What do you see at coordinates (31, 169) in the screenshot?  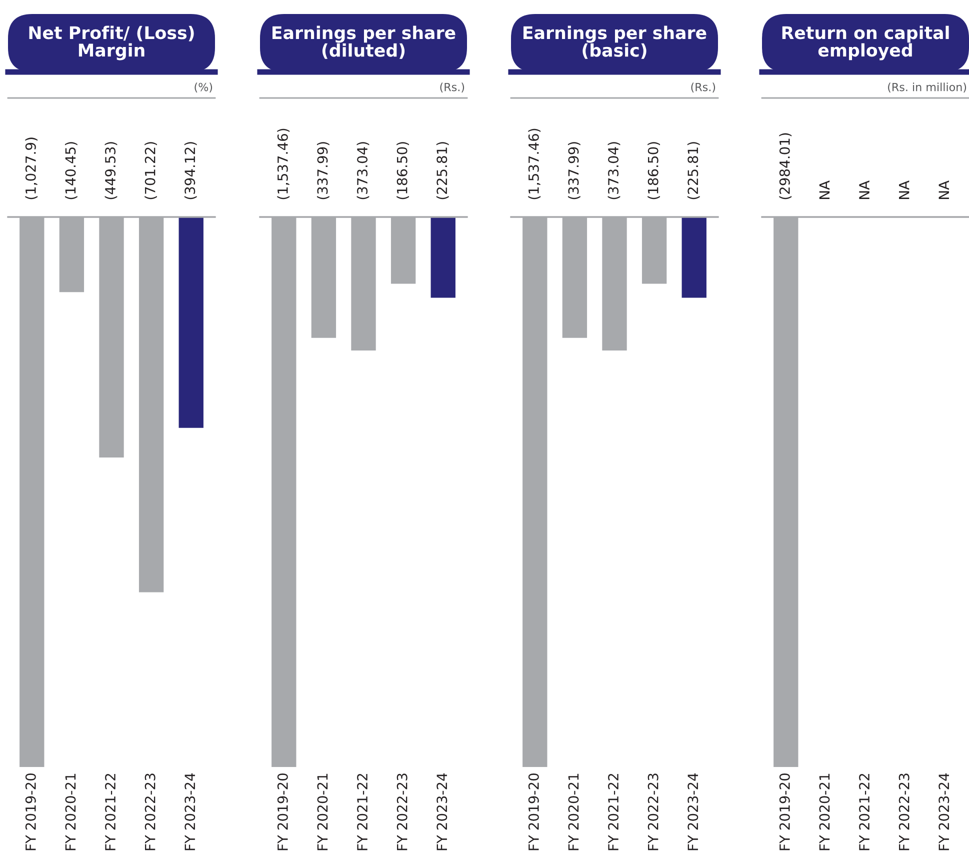 I see `data-label: (1,027.9)` at bounding box center [31, 169].